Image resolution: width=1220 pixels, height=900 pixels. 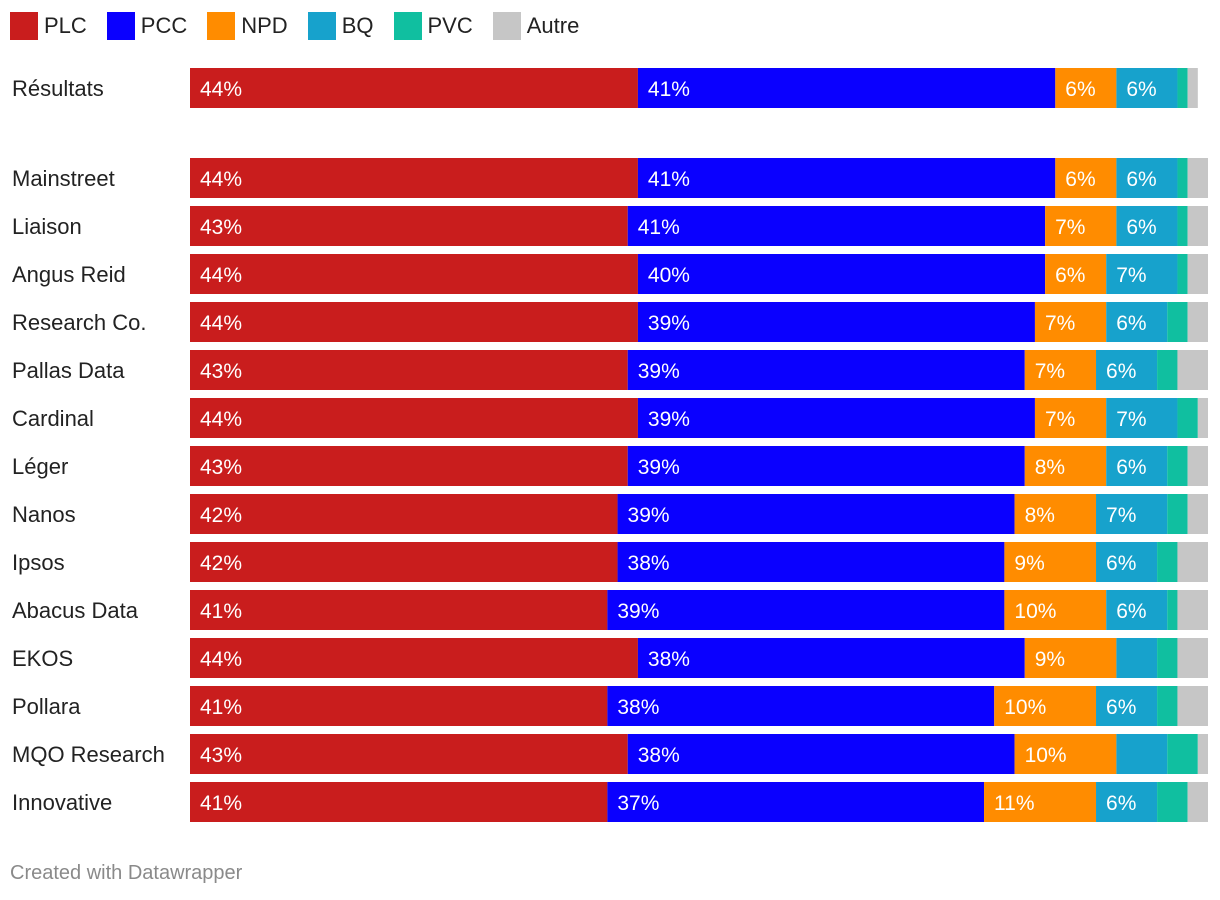 I want to click on row-label: Pollara, so click(x=46, y=706).